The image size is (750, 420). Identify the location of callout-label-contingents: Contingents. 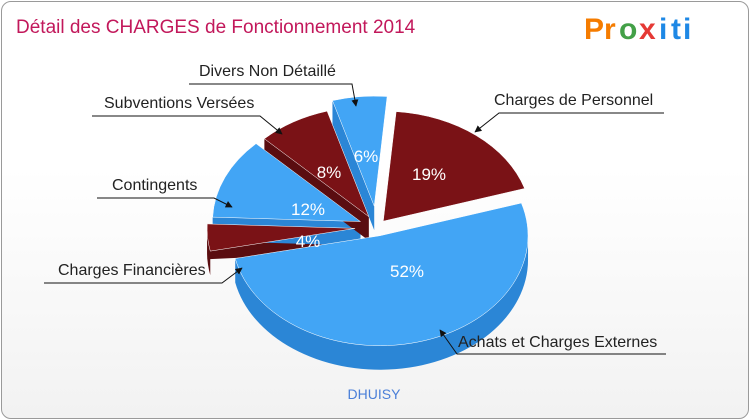
(154, 185).